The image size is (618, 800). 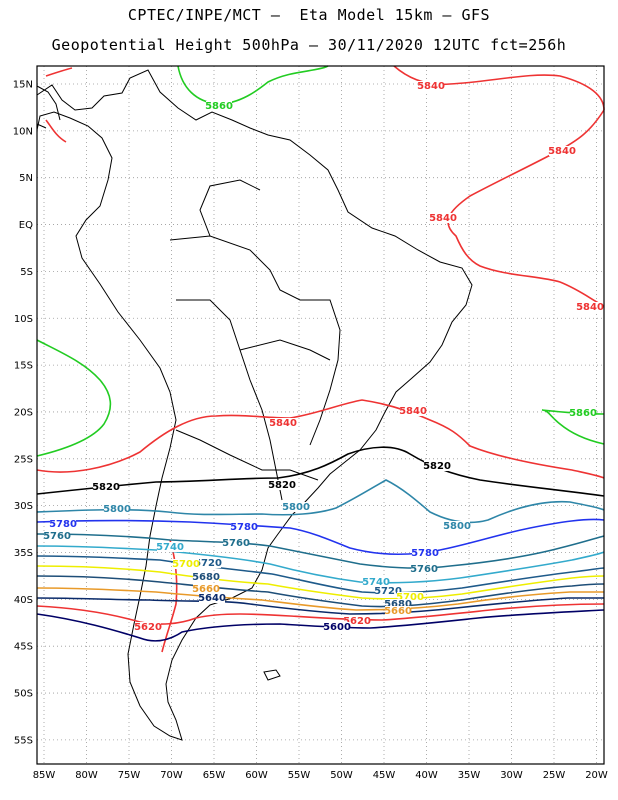 What do you see at coordinates (26, 225) in the screenshot?
I see `lat-label: EQ` at bounding box center [26, 225].